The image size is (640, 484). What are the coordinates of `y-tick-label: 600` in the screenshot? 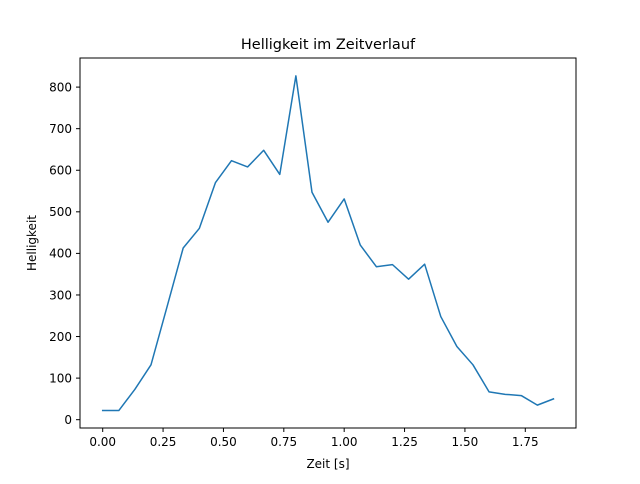 It's located at (60, 171).